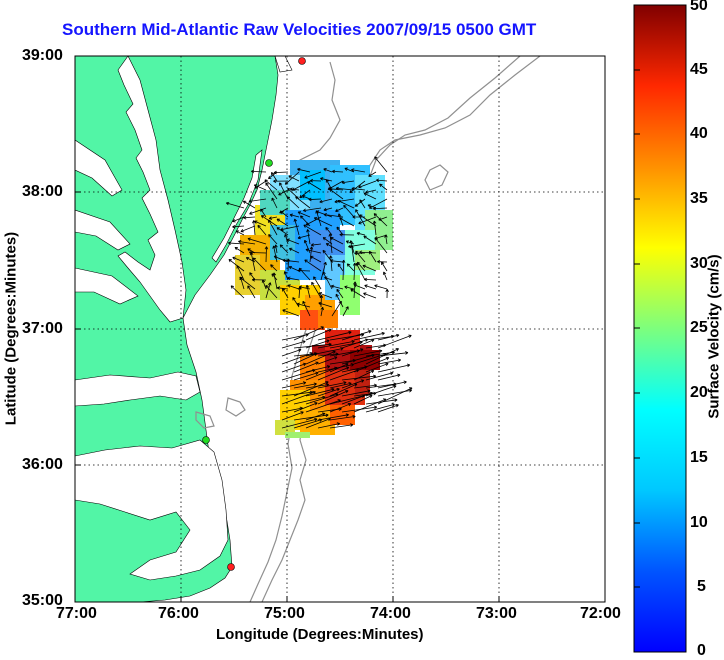 The image size is (724, 660). What do you see at coordinates (11, 328) in the screenshot?
I see `y-axis-label: Latitude (Degrees:Minutes)` at bounding box center [11, 328].